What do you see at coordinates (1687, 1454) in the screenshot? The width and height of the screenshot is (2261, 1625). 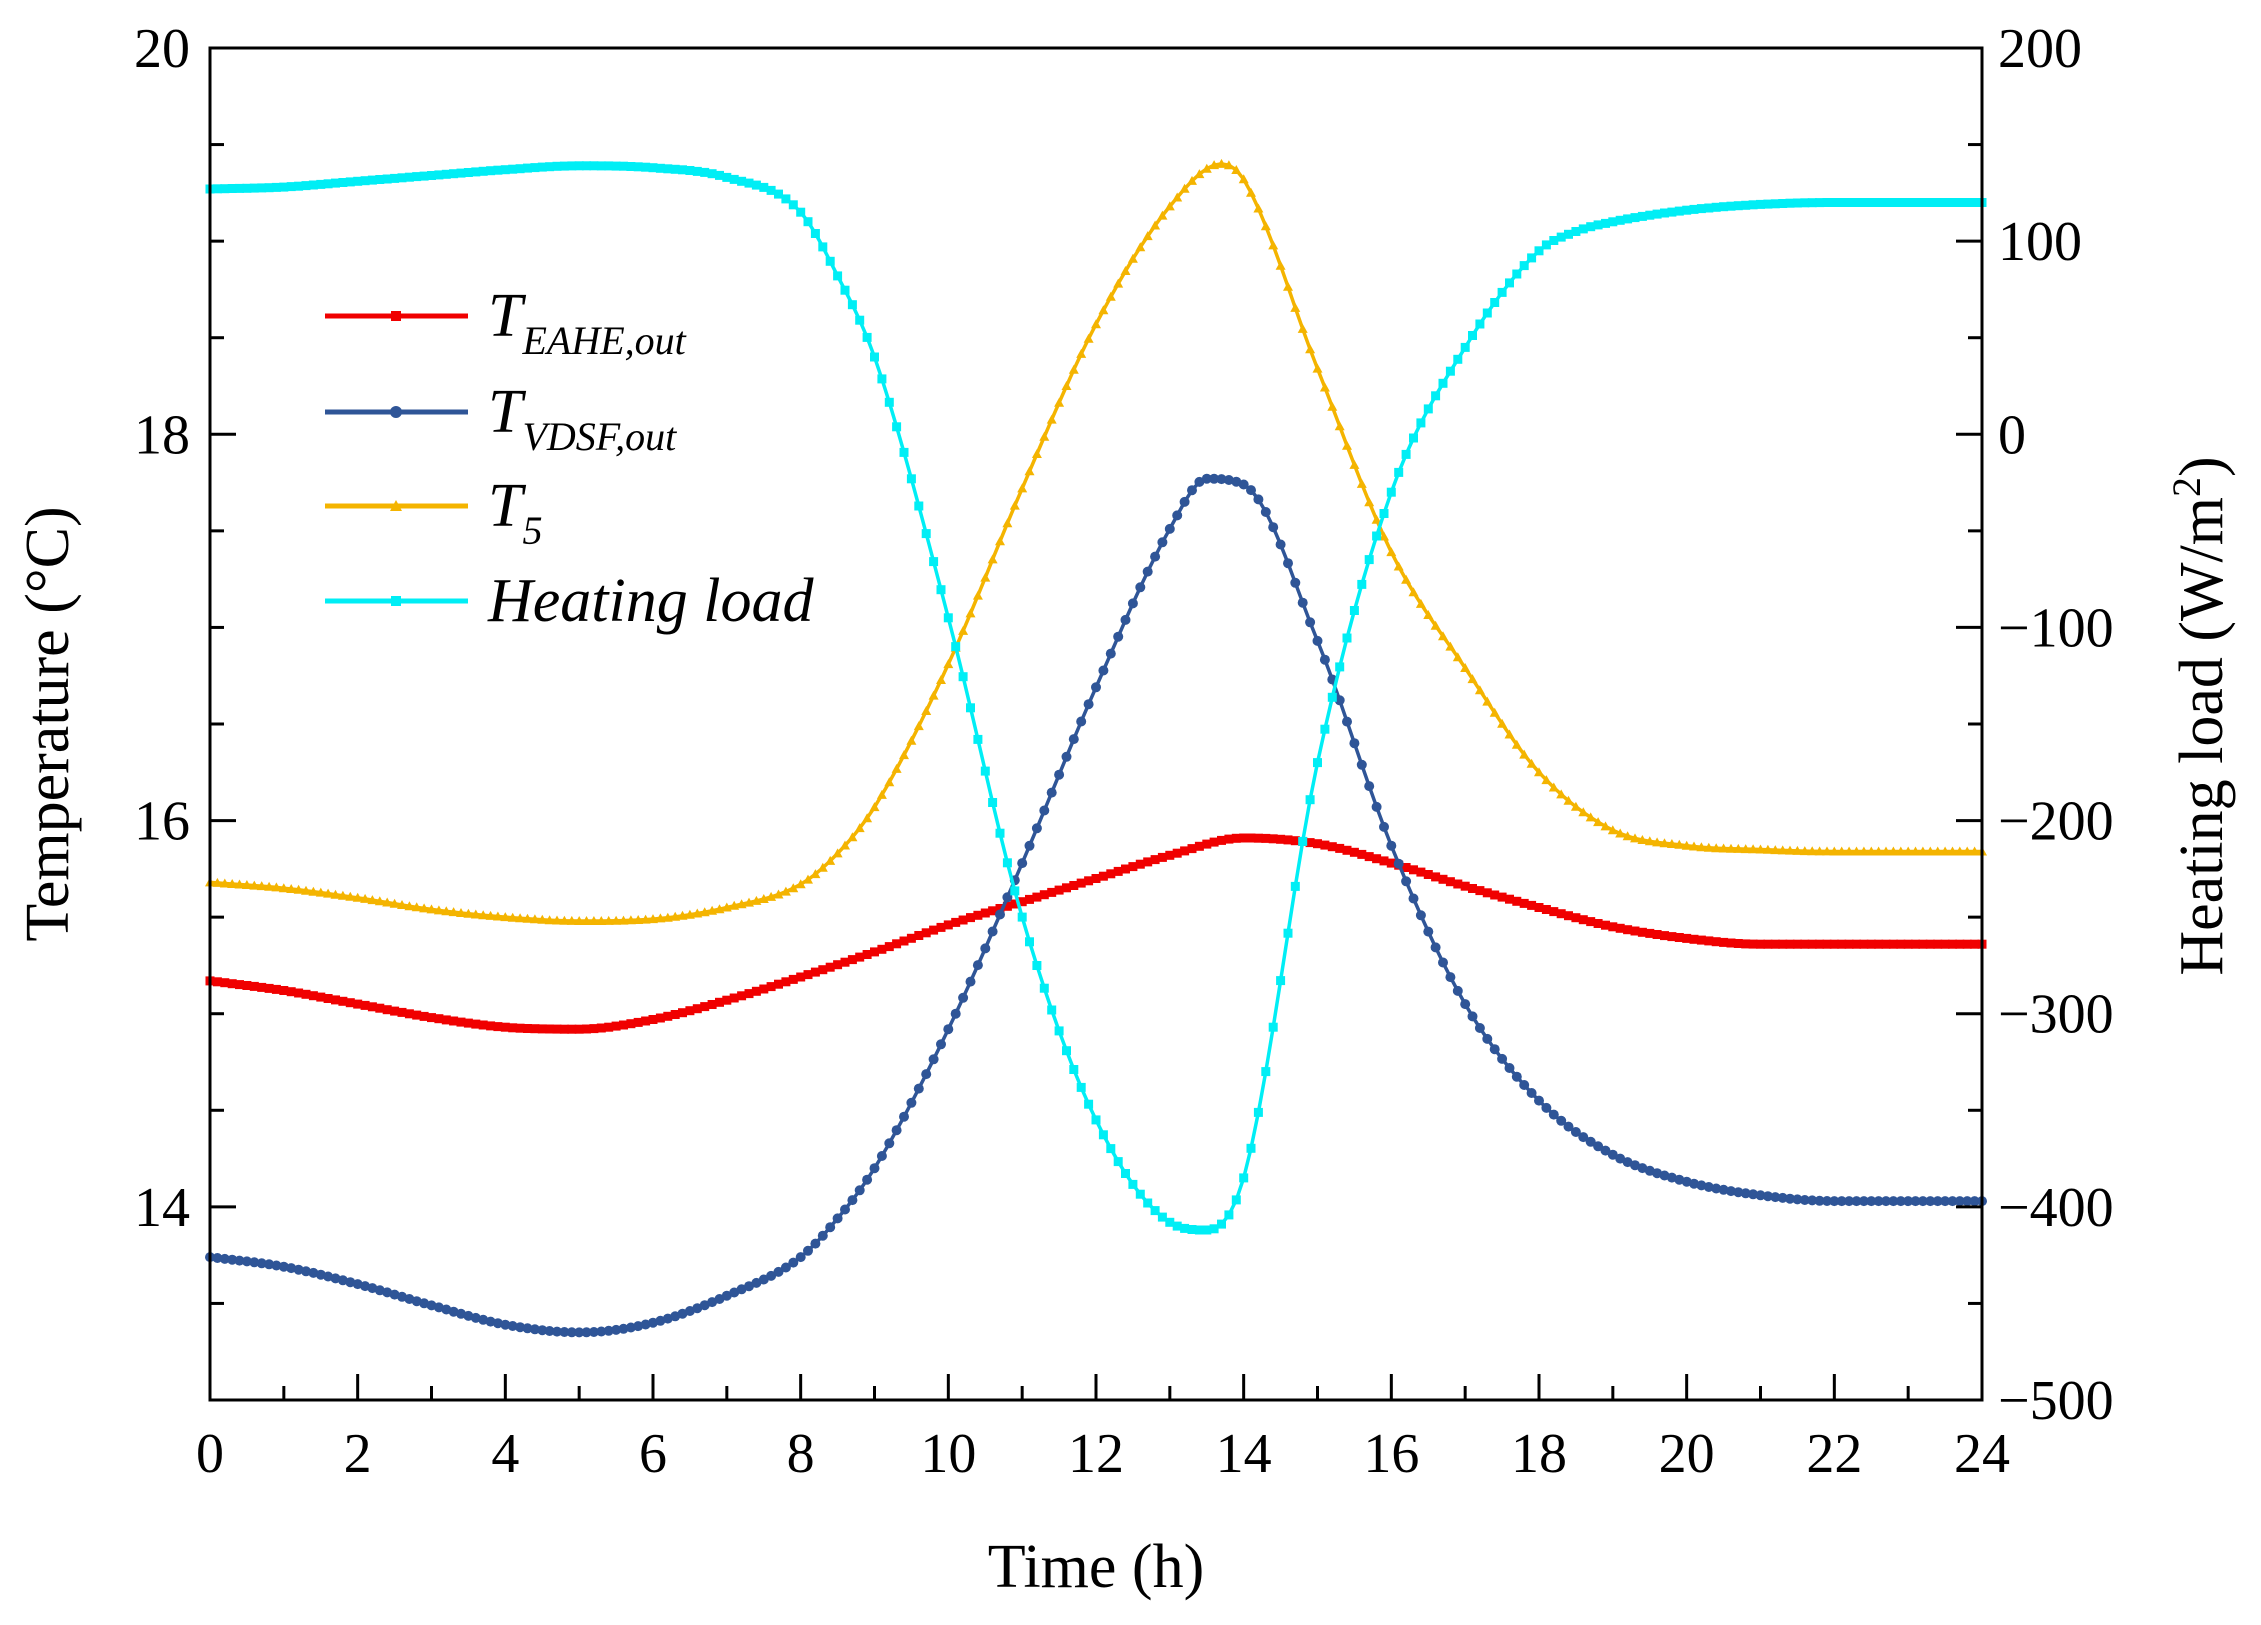 I see `x-tick-label: 20` at bounding box center [1687, 1454].